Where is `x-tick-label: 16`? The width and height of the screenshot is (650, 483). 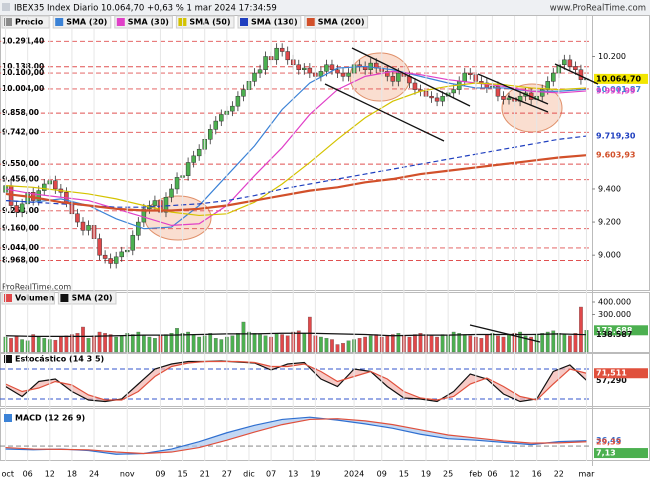 x-tick-label: 16 is located at coordinates (537, 474).